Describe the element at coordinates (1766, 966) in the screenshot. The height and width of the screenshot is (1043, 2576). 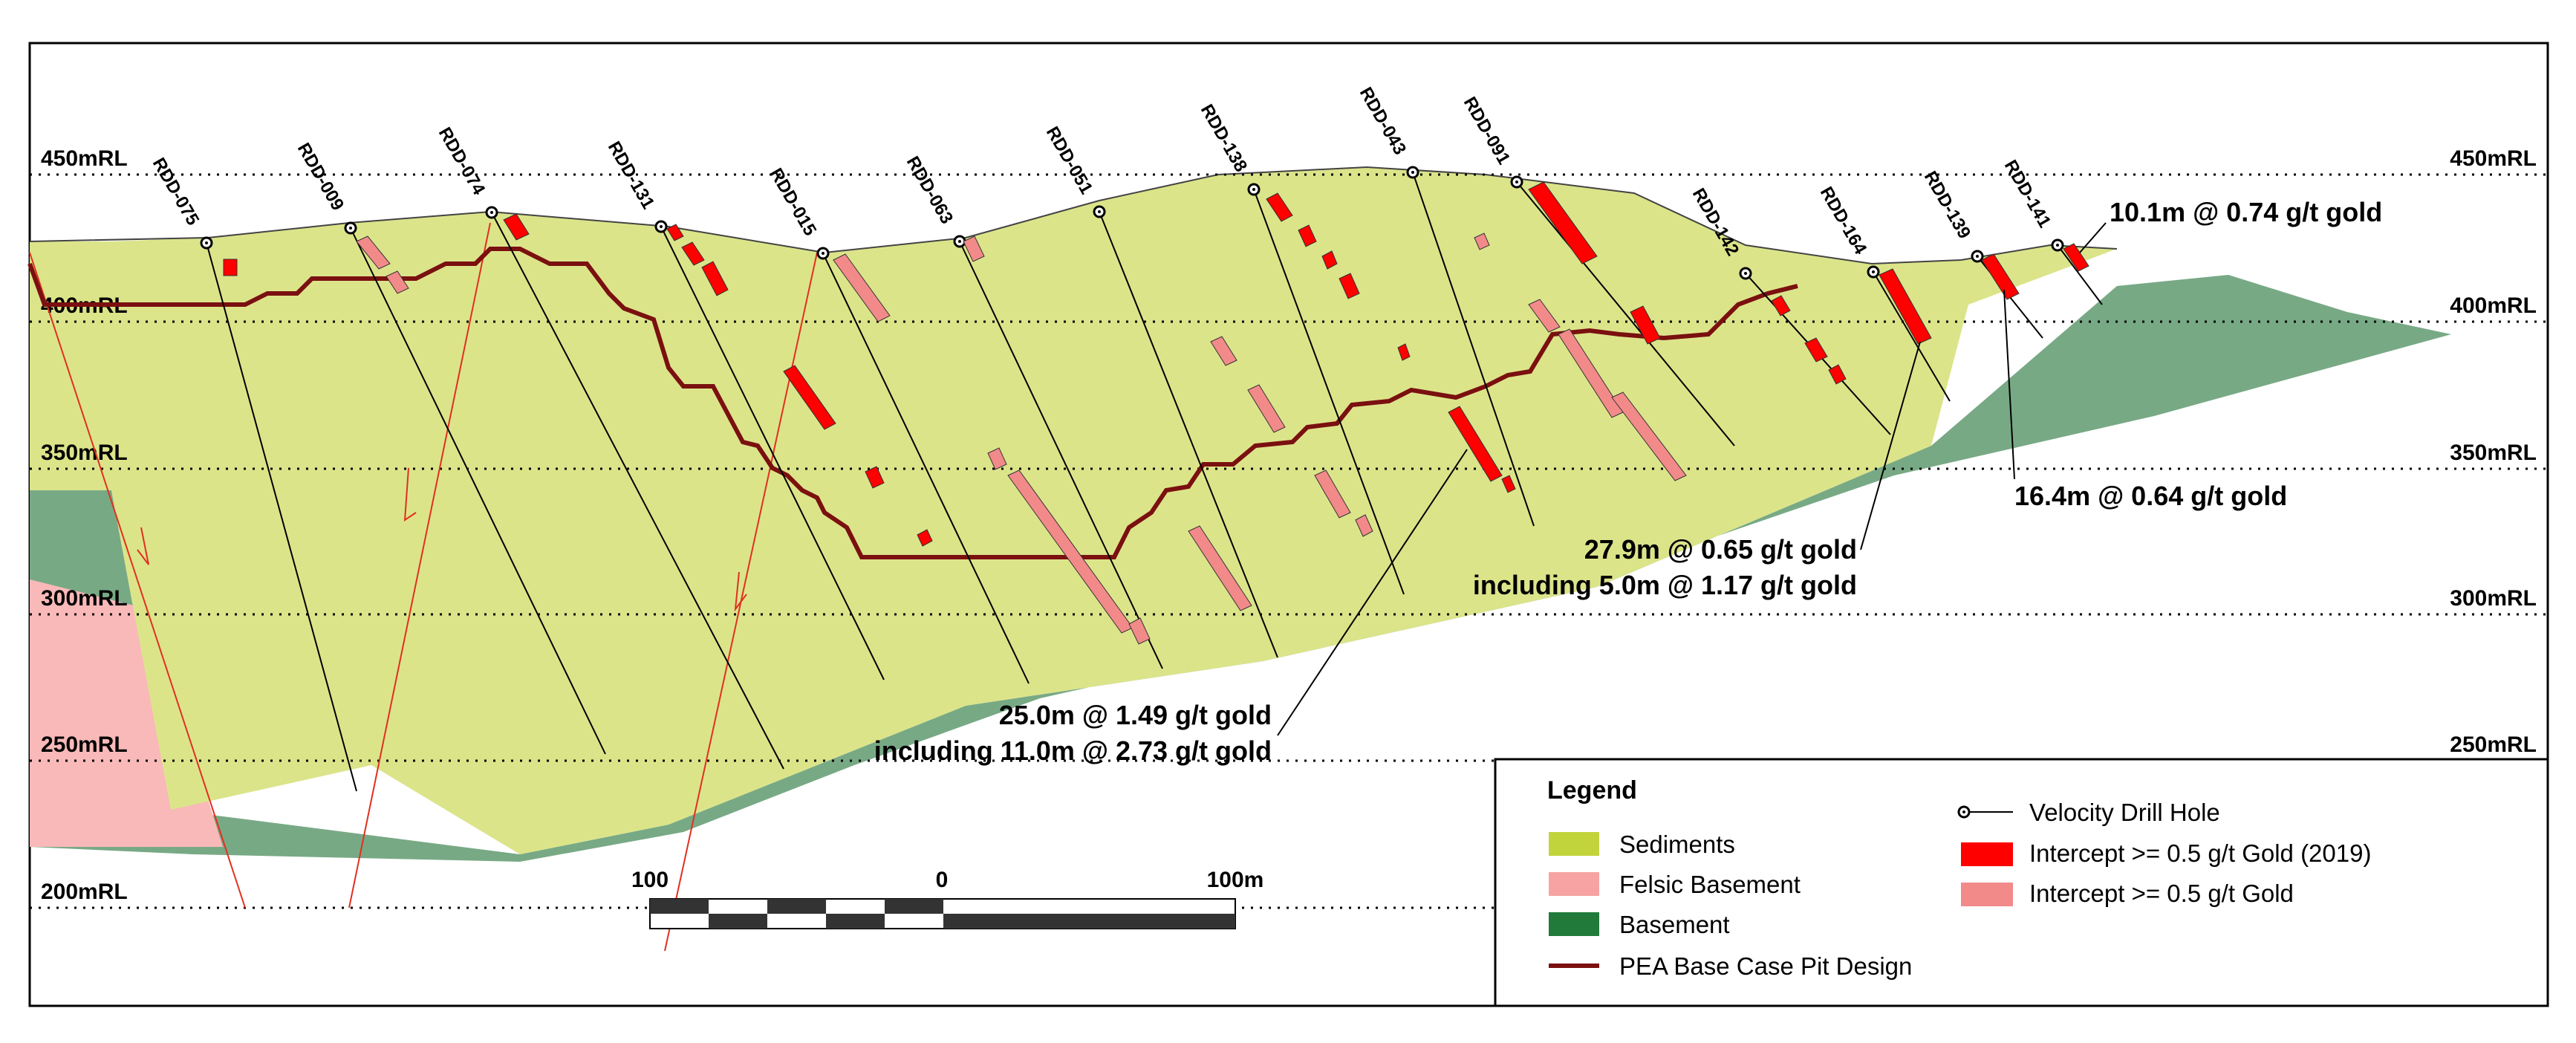
I see `legend-label-pit: PEA Base Case Pit Design` at that location.